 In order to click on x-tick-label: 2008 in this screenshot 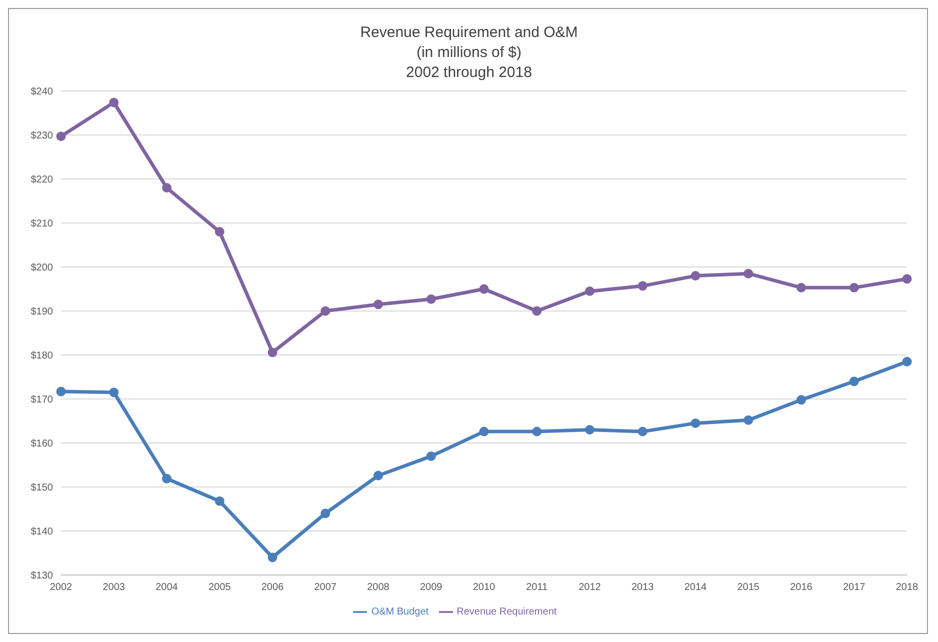, I will do `click(378, 588)`.